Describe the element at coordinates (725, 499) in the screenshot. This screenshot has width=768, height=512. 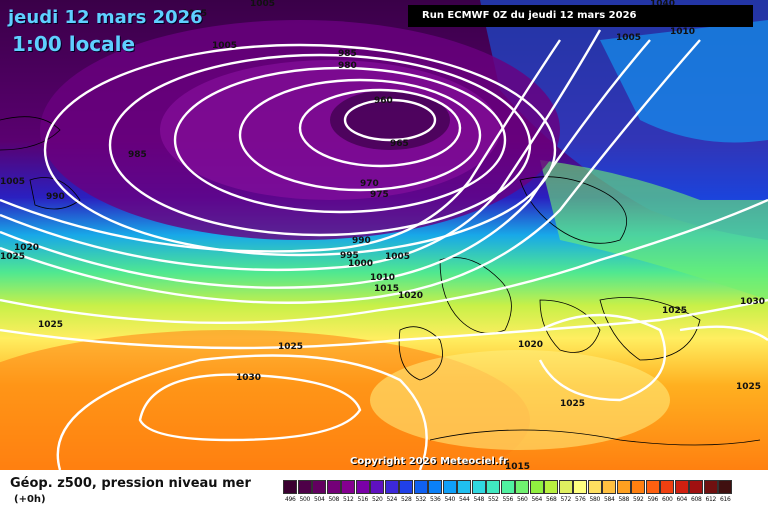
I see `scale-label: 616` at that location.